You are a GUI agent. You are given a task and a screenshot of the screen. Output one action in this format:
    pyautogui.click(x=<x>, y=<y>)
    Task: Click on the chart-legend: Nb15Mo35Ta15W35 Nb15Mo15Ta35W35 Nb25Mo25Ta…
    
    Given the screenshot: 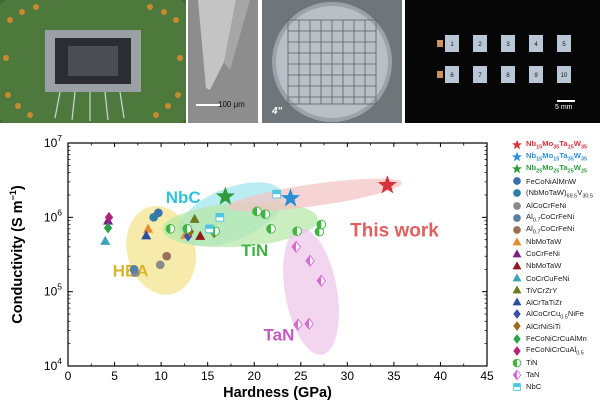 What is the action you would take?
    pyautogui.click(x=556, y=266)
    